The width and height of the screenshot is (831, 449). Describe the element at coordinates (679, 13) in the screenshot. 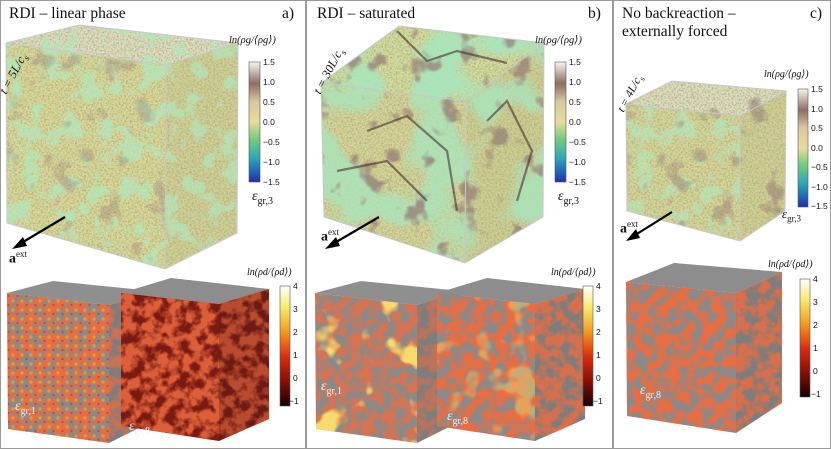

I see `panel-title: No backreaction –` at that location.